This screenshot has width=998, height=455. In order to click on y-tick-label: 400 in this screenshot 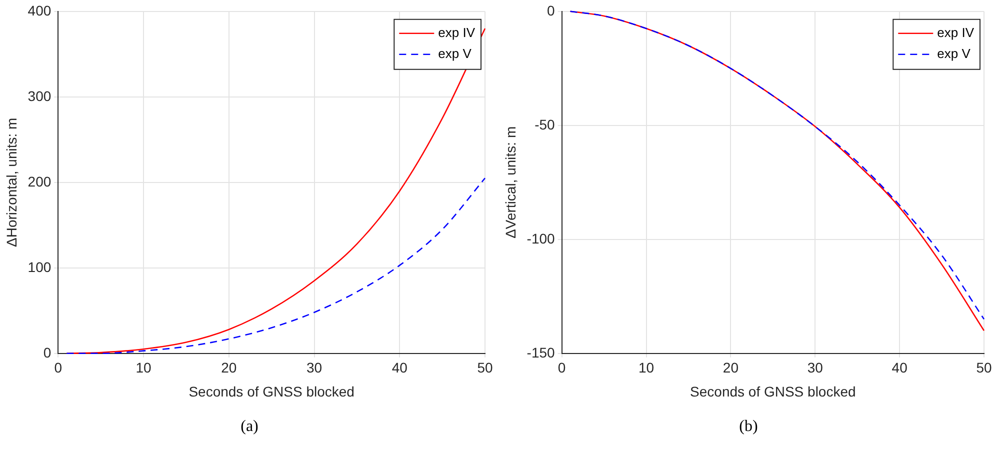, I will do `click(40, 10)`.